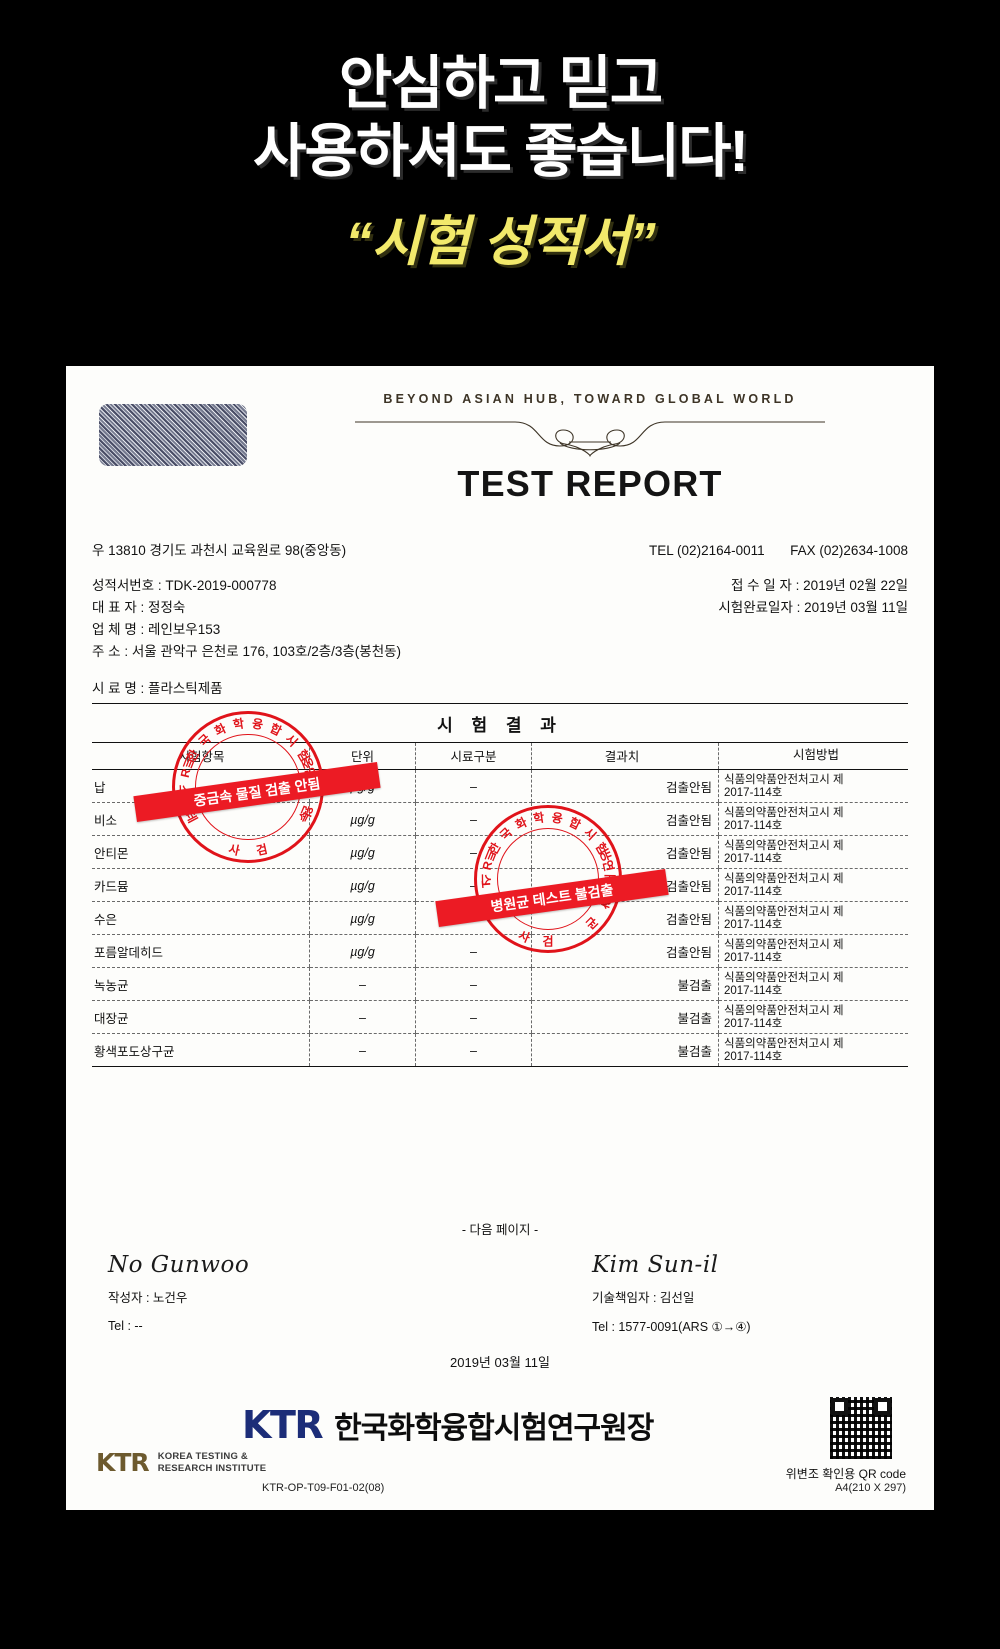  I want to click on ktr-contact: TEL (02)2164-0011 FAX (02)2634-1008, so click(778, 551).